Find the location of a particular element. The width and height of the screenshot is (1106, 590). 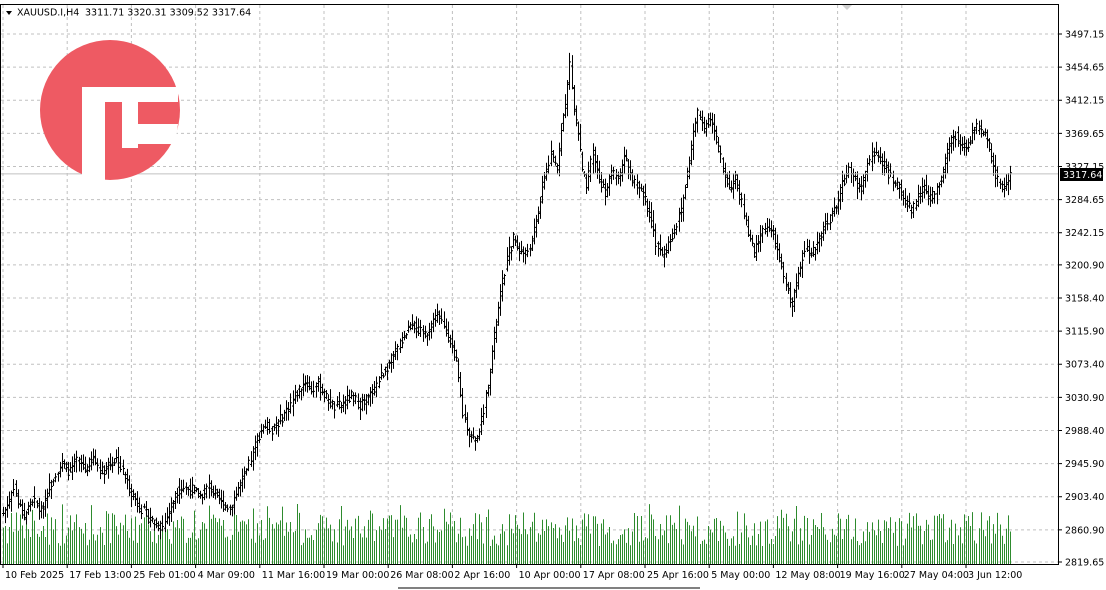

x-tick-label: 5 May 00:00 is located at coordinates (740, 575).